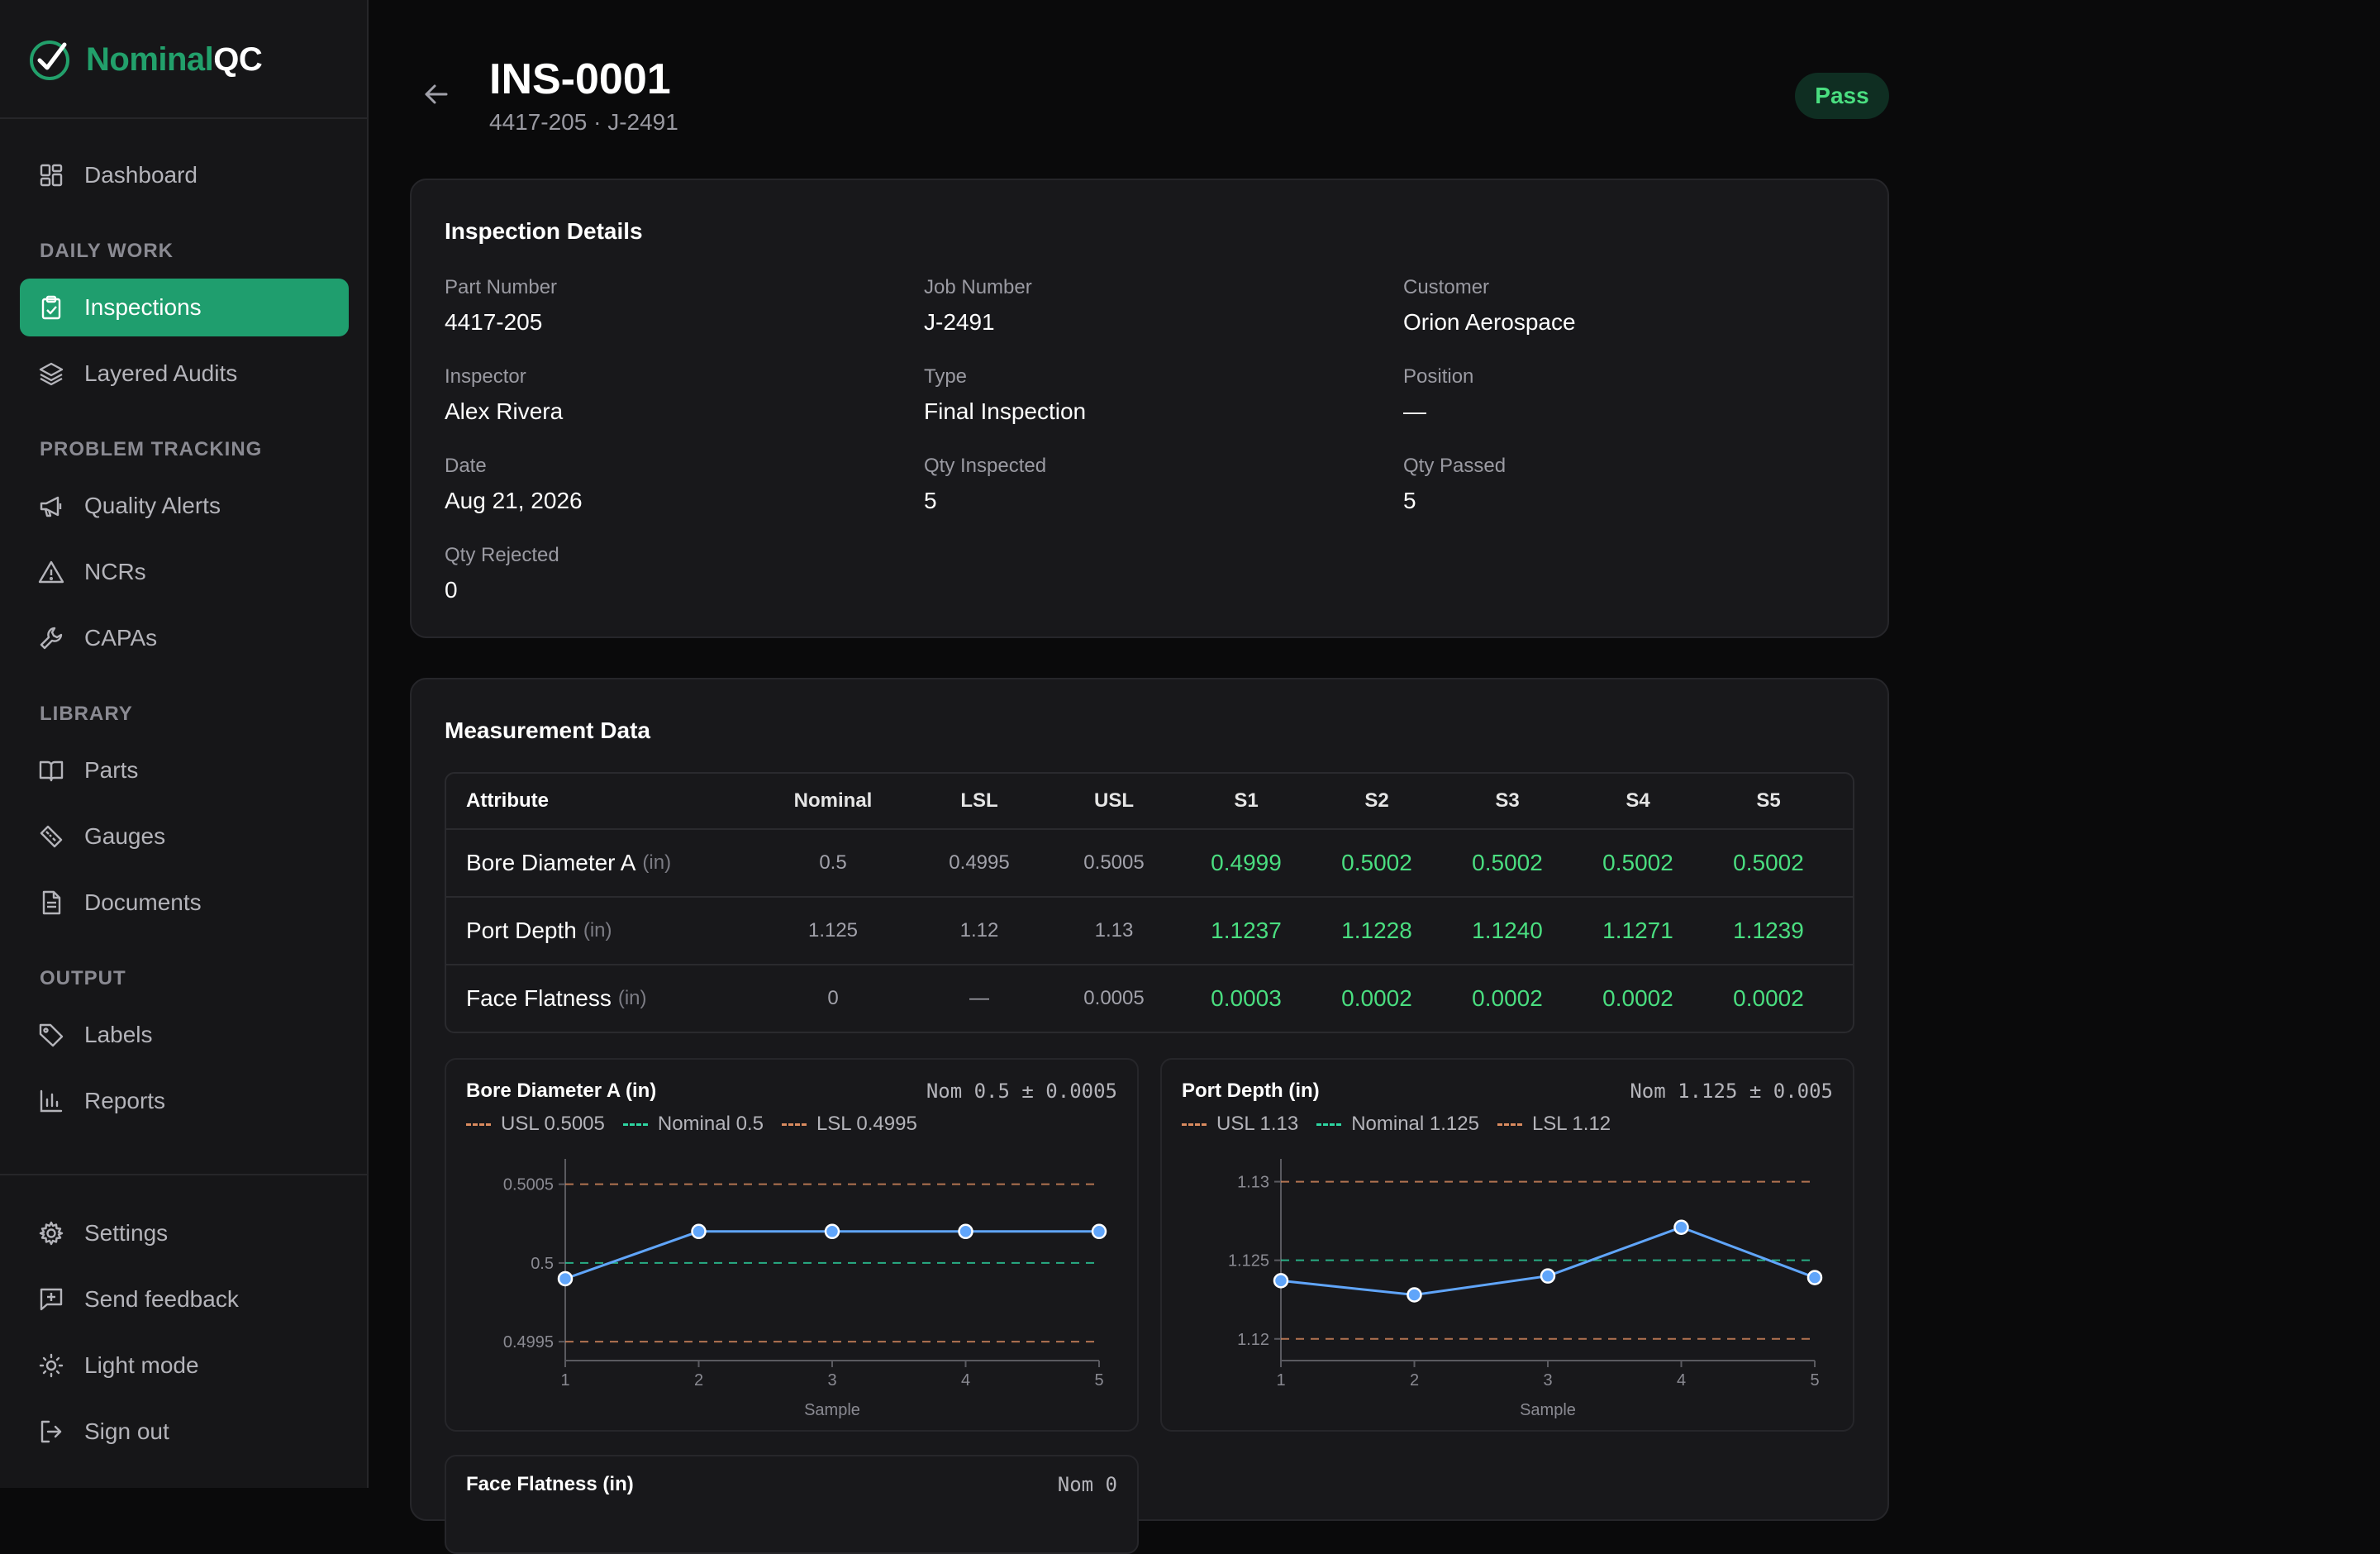 The image size is (2380, 1554). I want to click on sidebar-item-ncrs: NCRs, so click(184, 572).